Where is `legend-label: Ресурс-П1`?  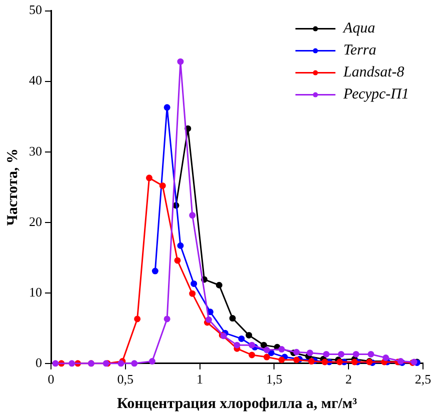
legend-label: Ресурс-П1 is located at coordinates (376, 94).